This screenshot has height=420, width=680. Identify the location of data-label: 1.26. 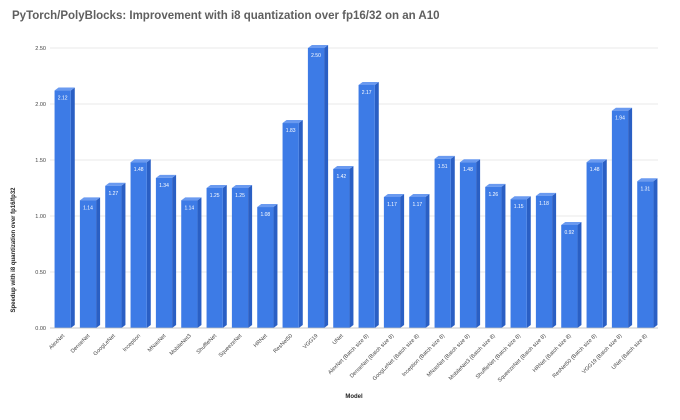
(493, 195).